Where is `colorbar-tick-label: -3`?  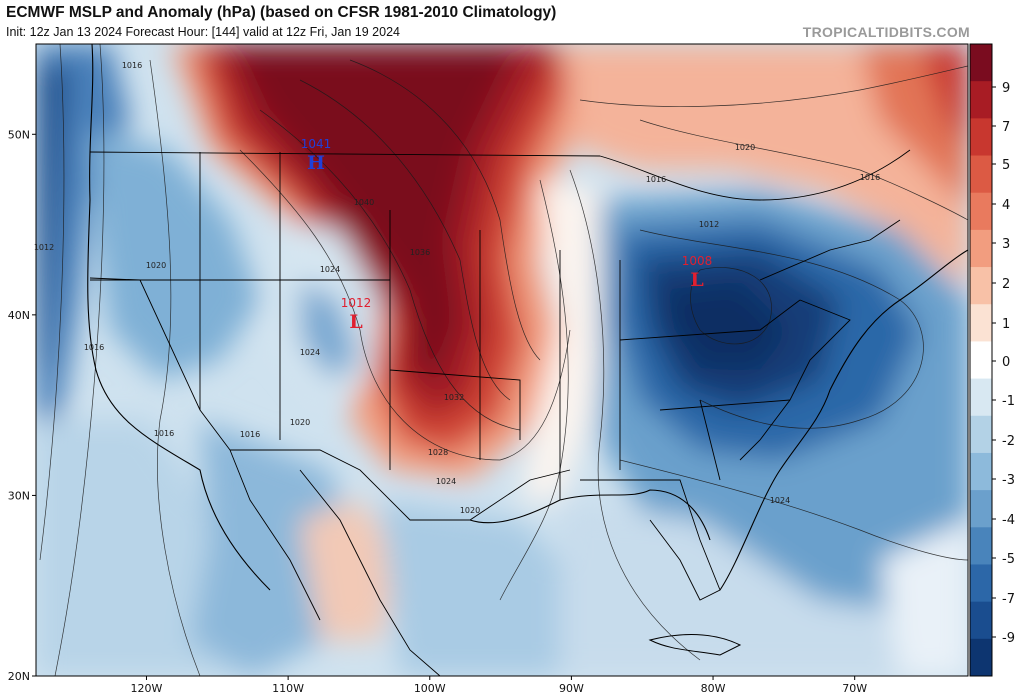
colorbar-tick-label: -3 is located at coordinates (1008, 480).